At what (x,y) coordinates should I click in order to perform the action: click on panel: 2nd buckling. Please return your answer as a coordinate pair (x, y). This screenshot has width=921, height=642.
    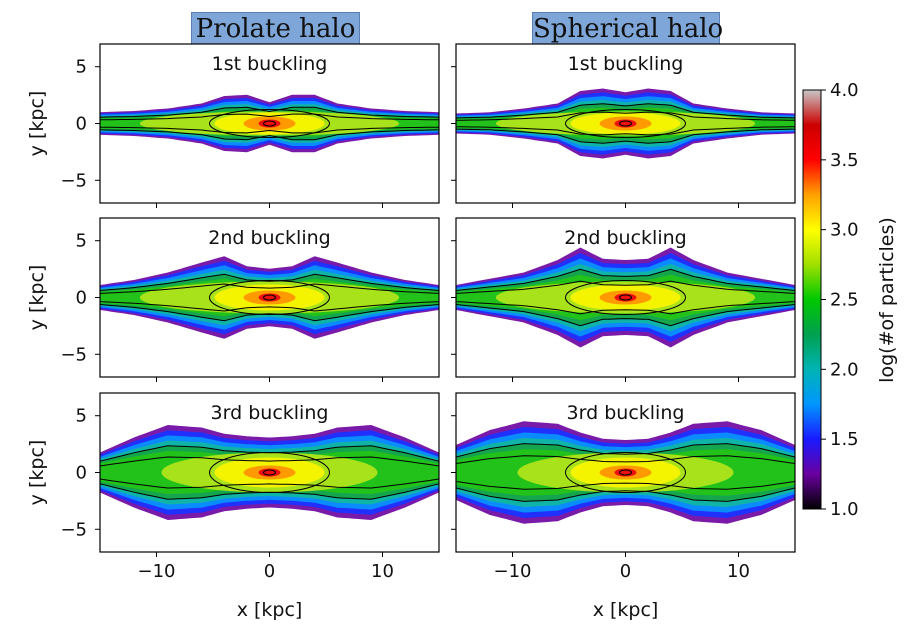
    Looking at the image, I should click on (623, 299).